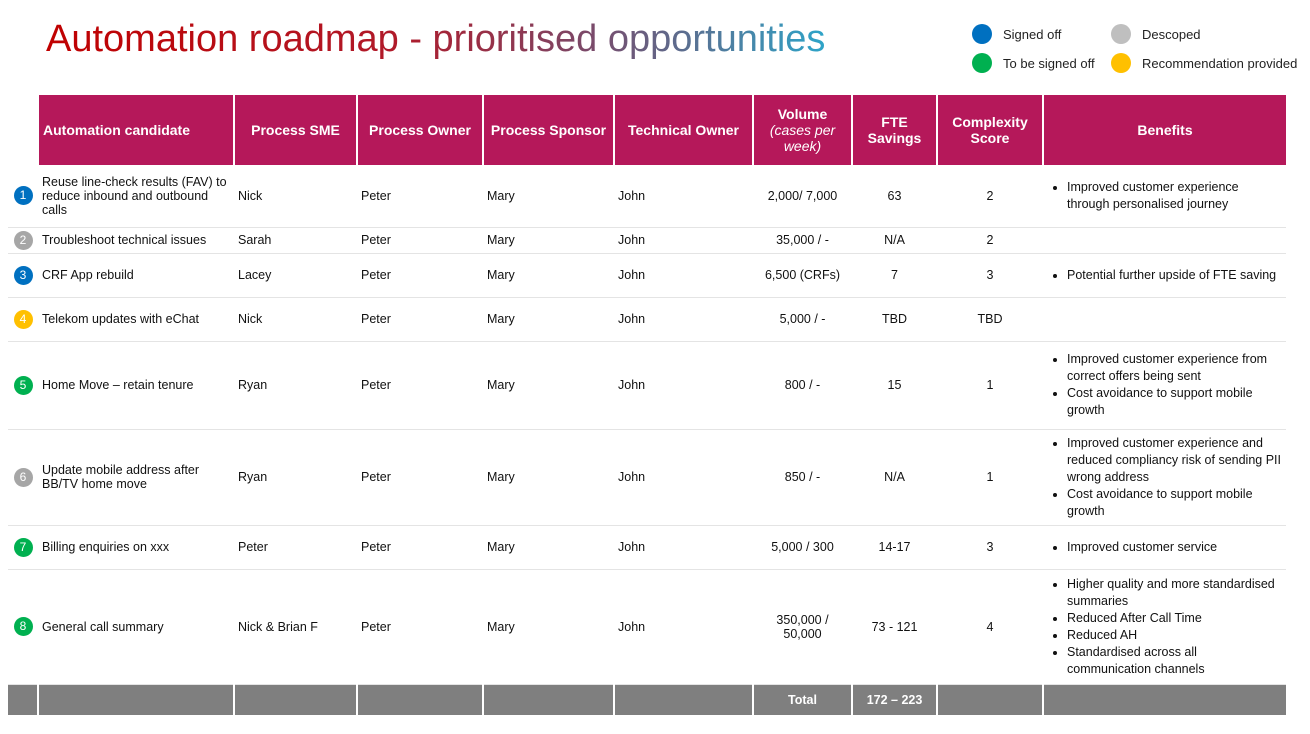 The width and height of the screenshot is (1310, 734). I want to click on sme-cell: Peter, so click(295, 547).